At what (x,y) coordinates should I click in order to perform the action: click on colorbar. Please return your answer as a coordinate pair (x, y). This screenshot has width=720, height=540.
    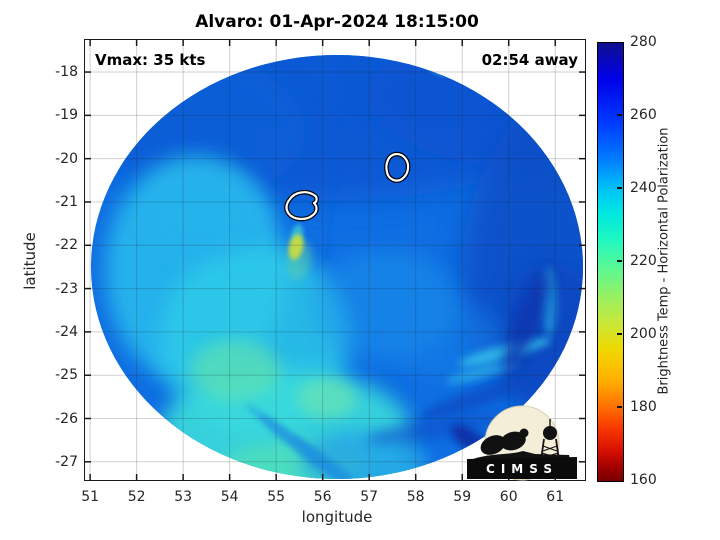
    Looking at the image, I should click on (610, 262).